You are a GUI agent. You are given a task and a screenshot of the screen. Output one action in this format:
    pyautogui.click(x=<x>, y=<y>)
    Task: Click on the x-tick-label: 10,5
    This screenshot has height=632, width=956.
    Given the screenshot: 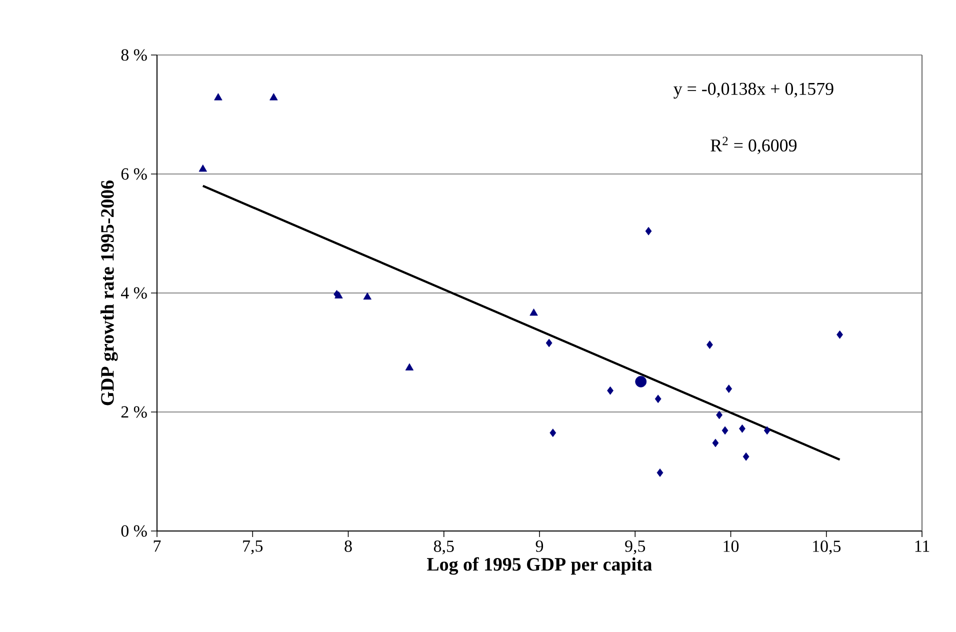 What is the action you would take?
    pyautogui.click(x=827, y=547)
    